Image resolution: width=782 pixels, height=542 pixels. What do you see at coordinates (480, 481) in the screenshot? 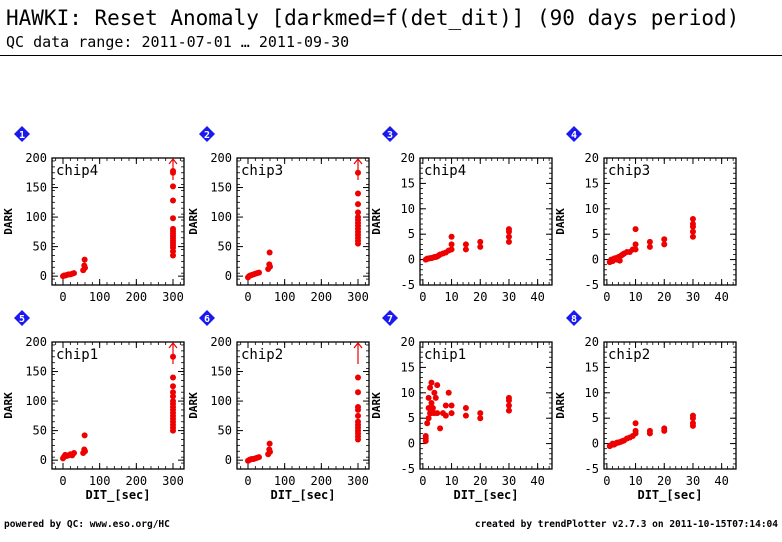
I see `x-tick-label: 20` at bounding box center [480, 481].